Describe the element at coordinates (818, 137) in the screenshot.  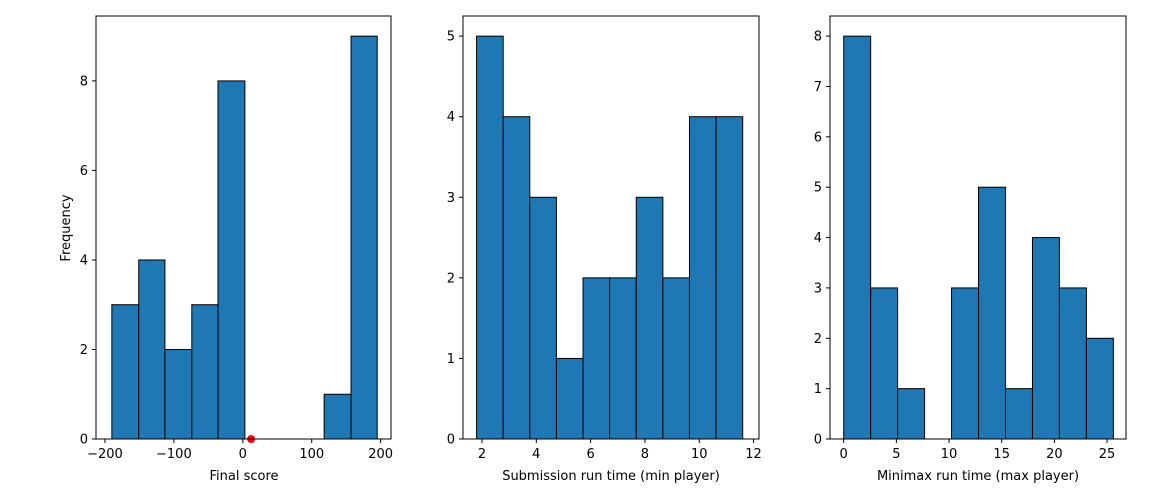
I see `minimax-runtime-ytick-label-6: 6` at that location.